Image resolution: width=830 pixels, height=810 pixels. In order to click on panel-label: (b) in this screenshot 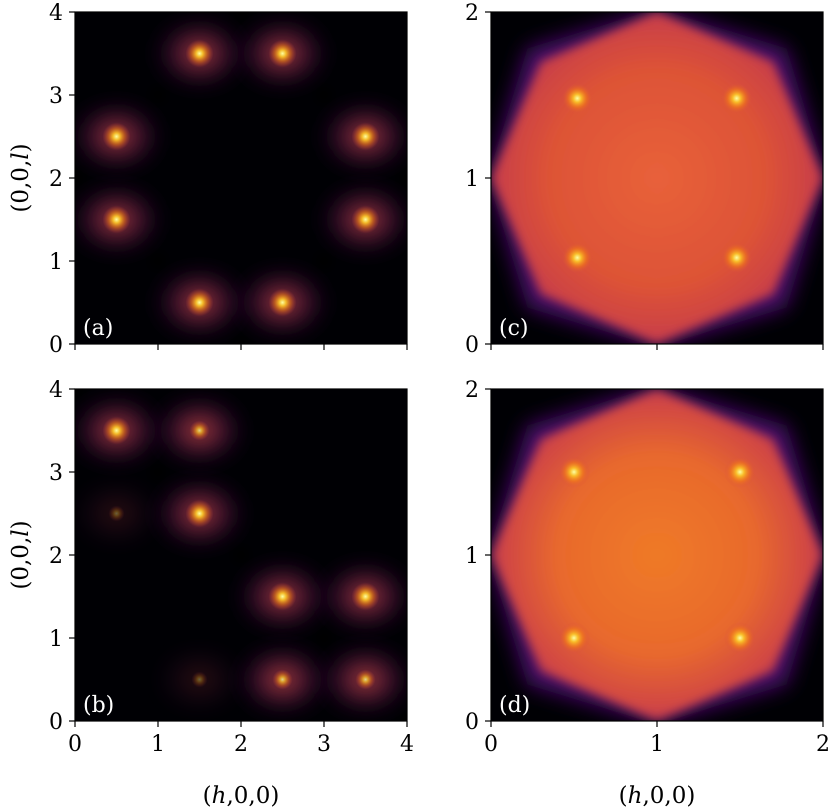, I will do `click(98, 705)`.